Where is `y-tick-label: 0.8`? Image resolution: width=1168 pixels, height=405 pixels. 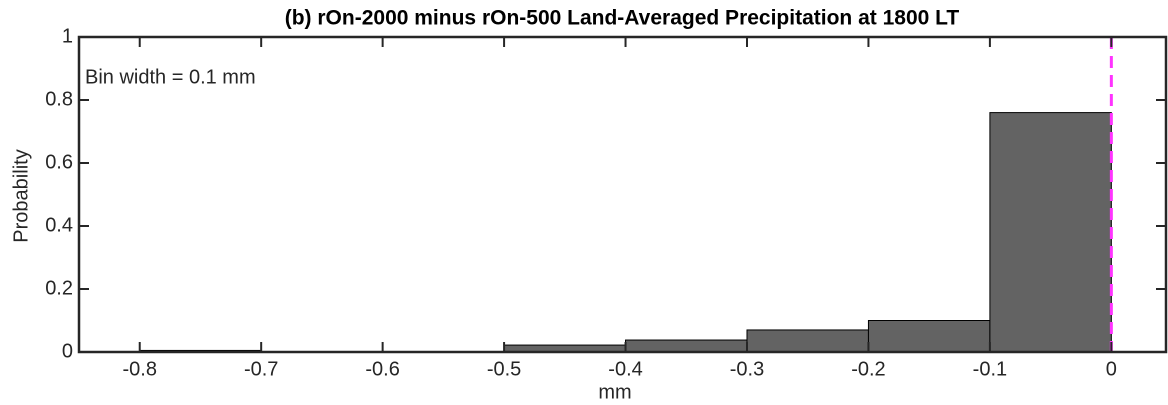
y-tick-label: 0.8 is located at coordinates (59, 99).